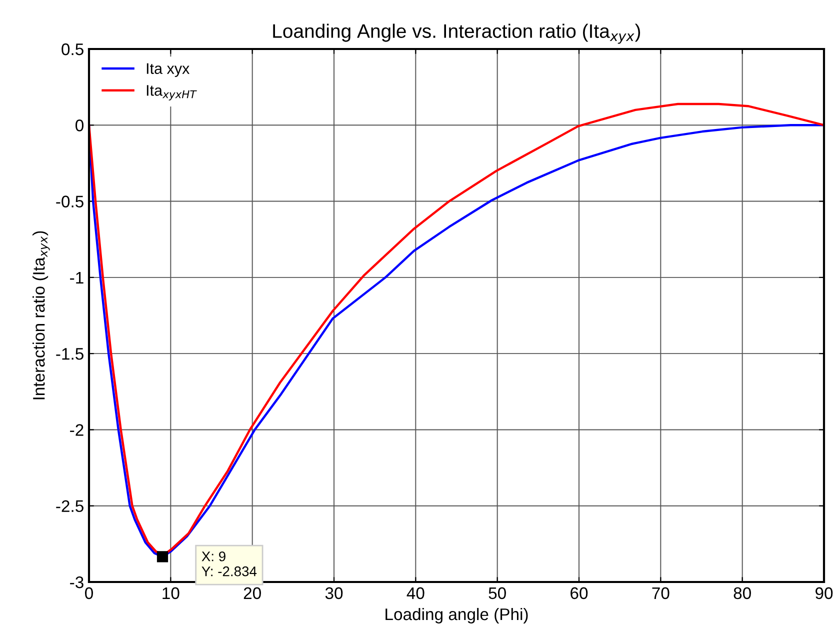 This screenshot has height=633, width=835. I want to click on annotation: X: 9 Y: -2.834, so click(229, 563).